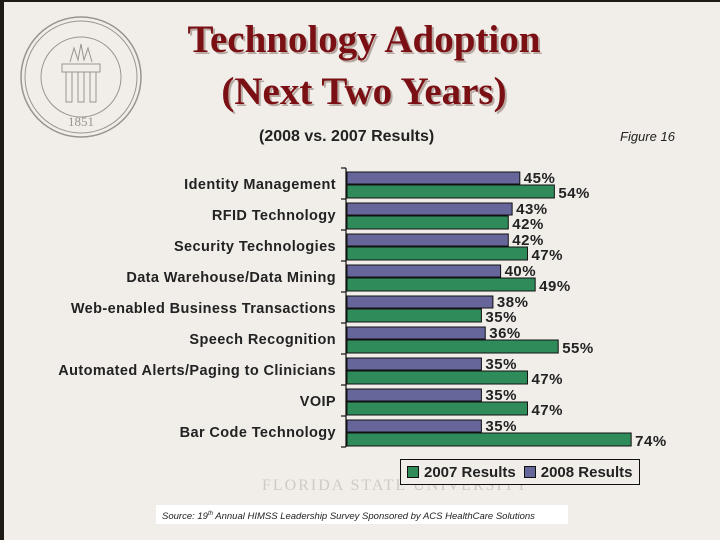 The height and width of the screenshot is (540, 720). Describe the element at coordinates (578, 348) in the screenshot. I see `data-label: 55%` at that location.